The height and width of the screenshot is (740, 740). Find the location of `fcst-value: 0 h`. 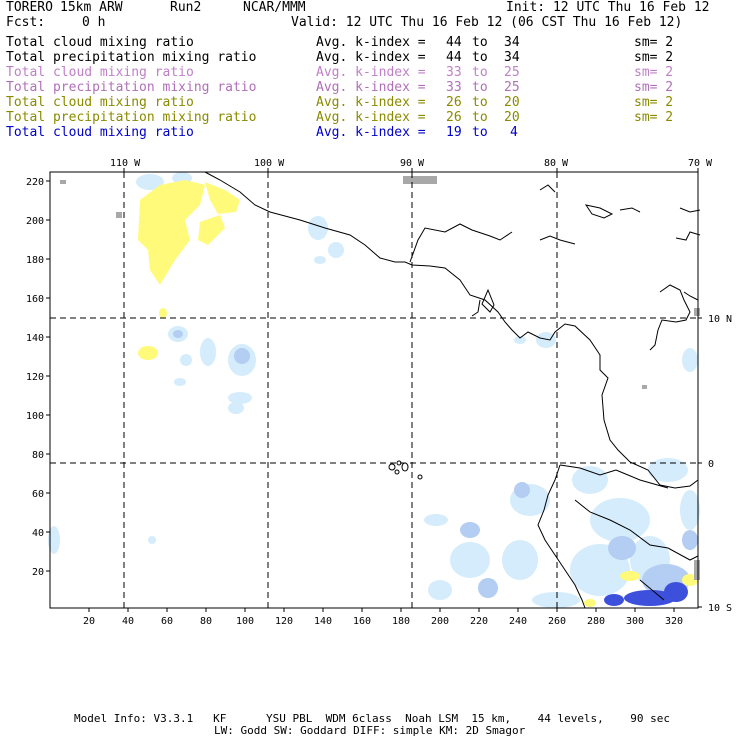

fcst-value: 0 h is located at coordinates (94, 22).